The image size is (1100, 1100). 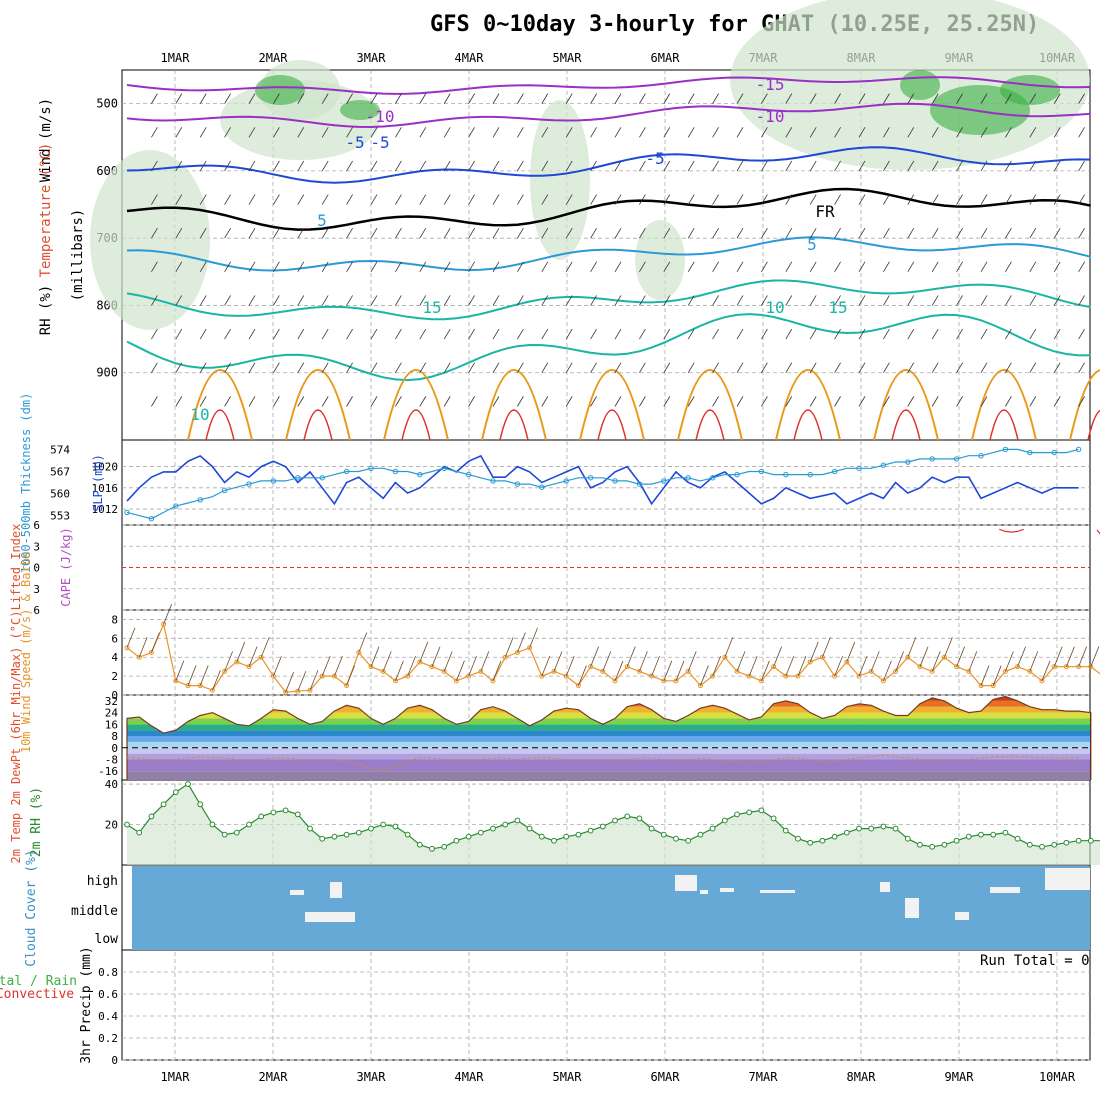 What do you see at coordinates (613, 824) in the screenshot?
I see `rh-area` at bounding box center [613, 824].